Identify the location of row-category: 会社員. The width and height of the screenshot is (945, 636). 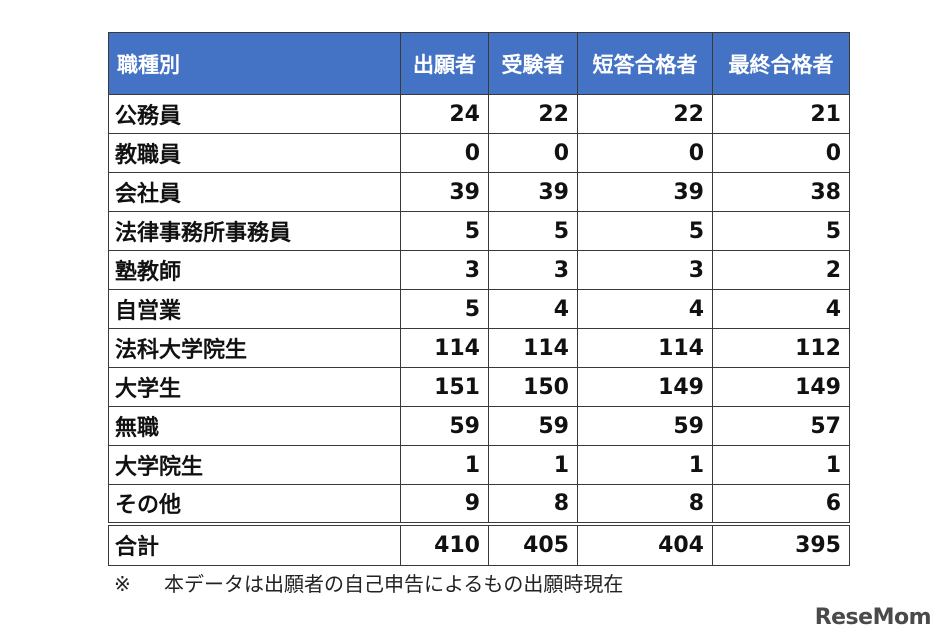
(254, 192).